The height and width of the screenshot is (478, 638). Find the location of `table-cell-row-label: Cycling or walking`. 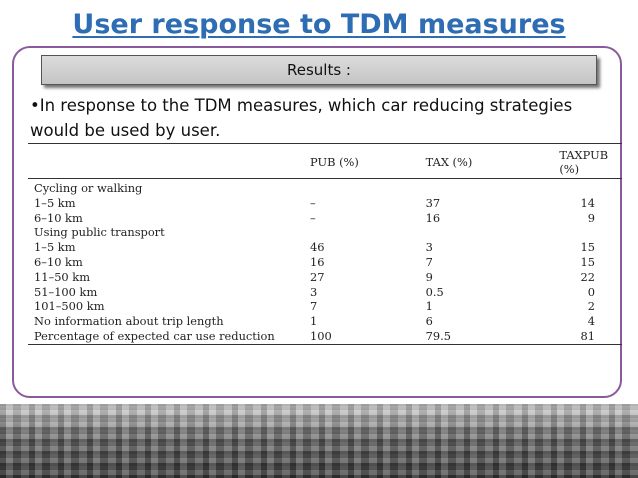

table-cell-row-label: Cycling or walking is located at coordinates (88, 188).